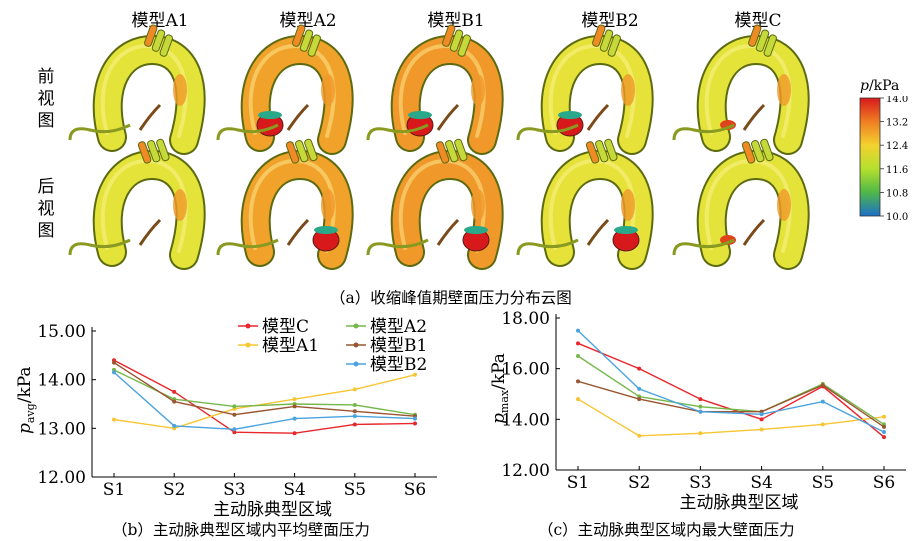  What do you see at coordinates (234, 490) in the screenshot?
I see `x-tick-label: S3` at bounding box center [234, 490].